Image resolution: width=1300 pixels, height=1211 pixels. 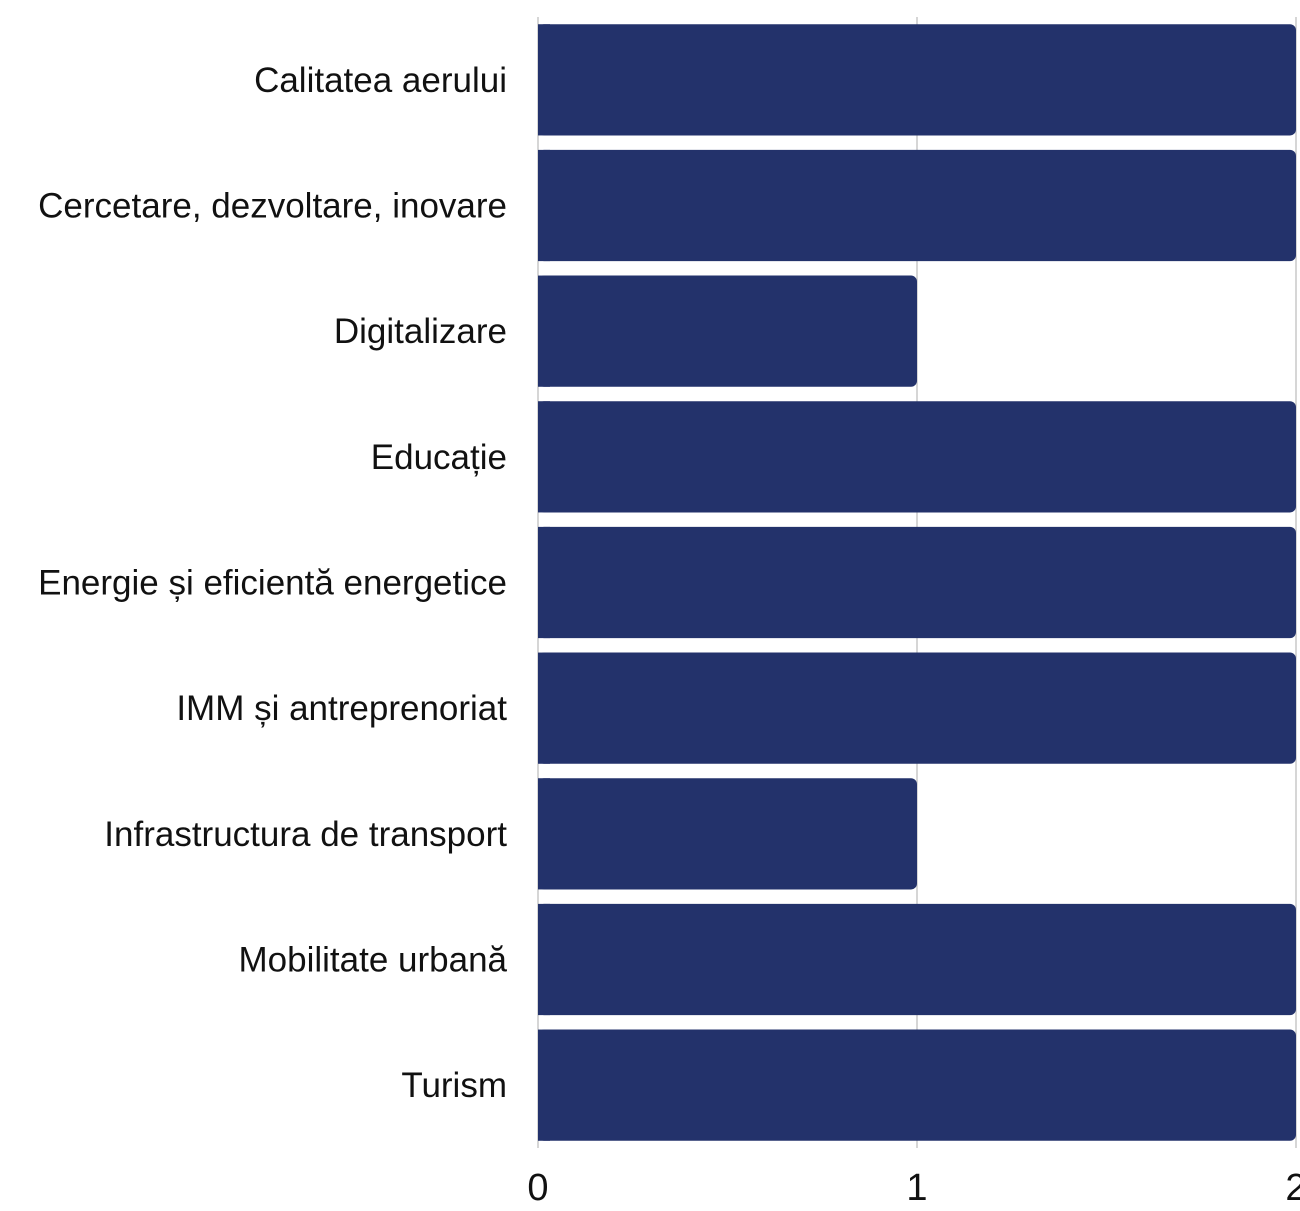 What do you see at coordinates (537, 1188) in the screenshot?
I see `x-tick-label: 0` at bounding box center [537, 1188].